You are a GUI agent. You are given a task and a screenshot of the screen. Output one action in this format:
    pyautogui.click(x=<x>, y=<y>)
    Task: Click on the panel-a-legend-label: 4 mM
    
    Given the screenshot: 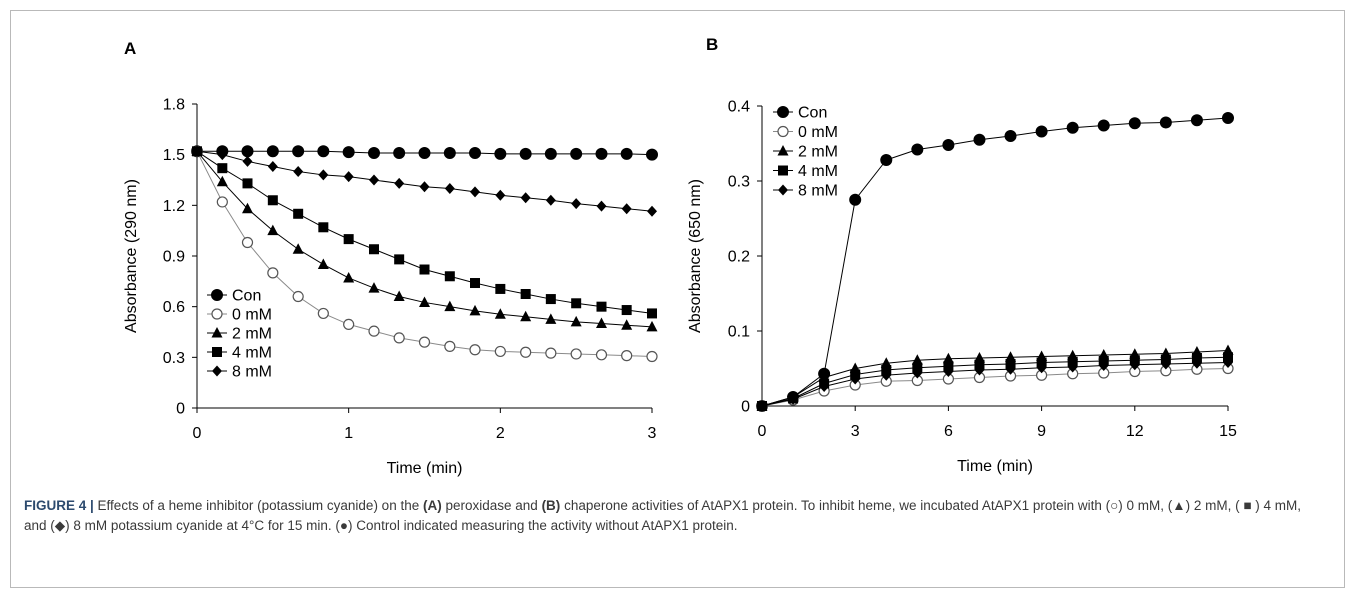 What is the action you would take?
    pyautogui.click(x=252, y=353)
    